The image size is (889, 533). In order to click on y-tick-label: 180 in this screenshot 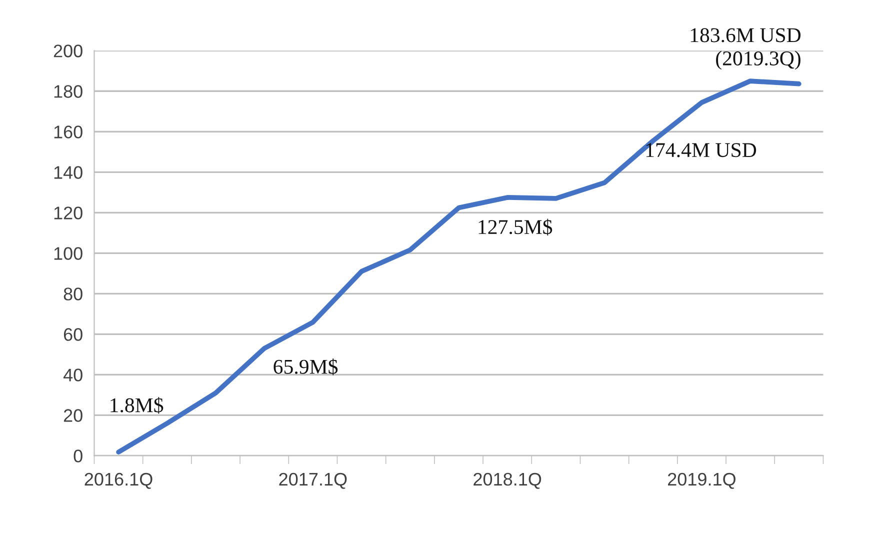, I will do `click(68, 91)`.